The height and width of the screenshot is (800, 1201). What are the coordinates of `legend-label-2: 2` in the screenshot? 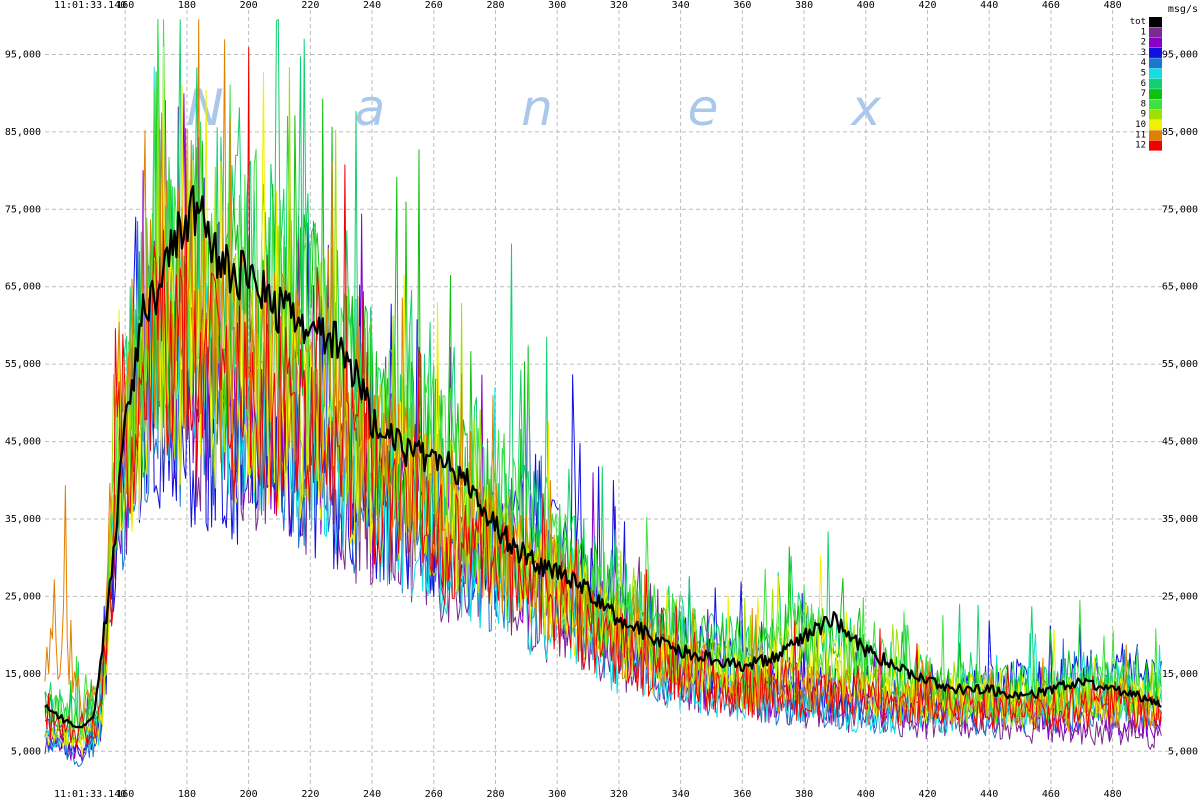 It's located at (1143, 43).